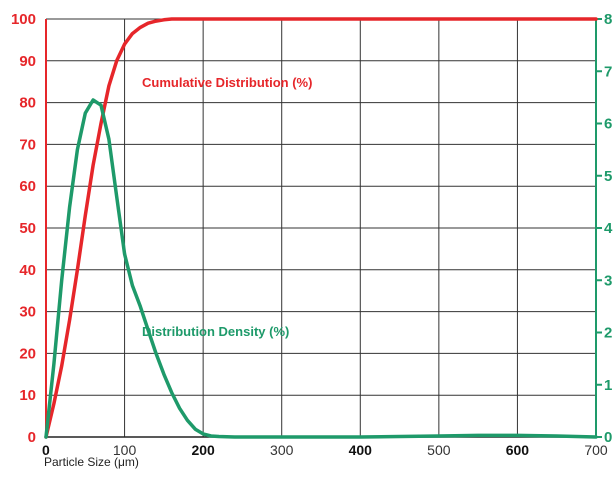 The height and width of the screenshot is (477, 613). What do you see at coordinates (608, 19) in the screenshot?
I see `y-right-tick-label: 8` at bounding box center [608, 19].